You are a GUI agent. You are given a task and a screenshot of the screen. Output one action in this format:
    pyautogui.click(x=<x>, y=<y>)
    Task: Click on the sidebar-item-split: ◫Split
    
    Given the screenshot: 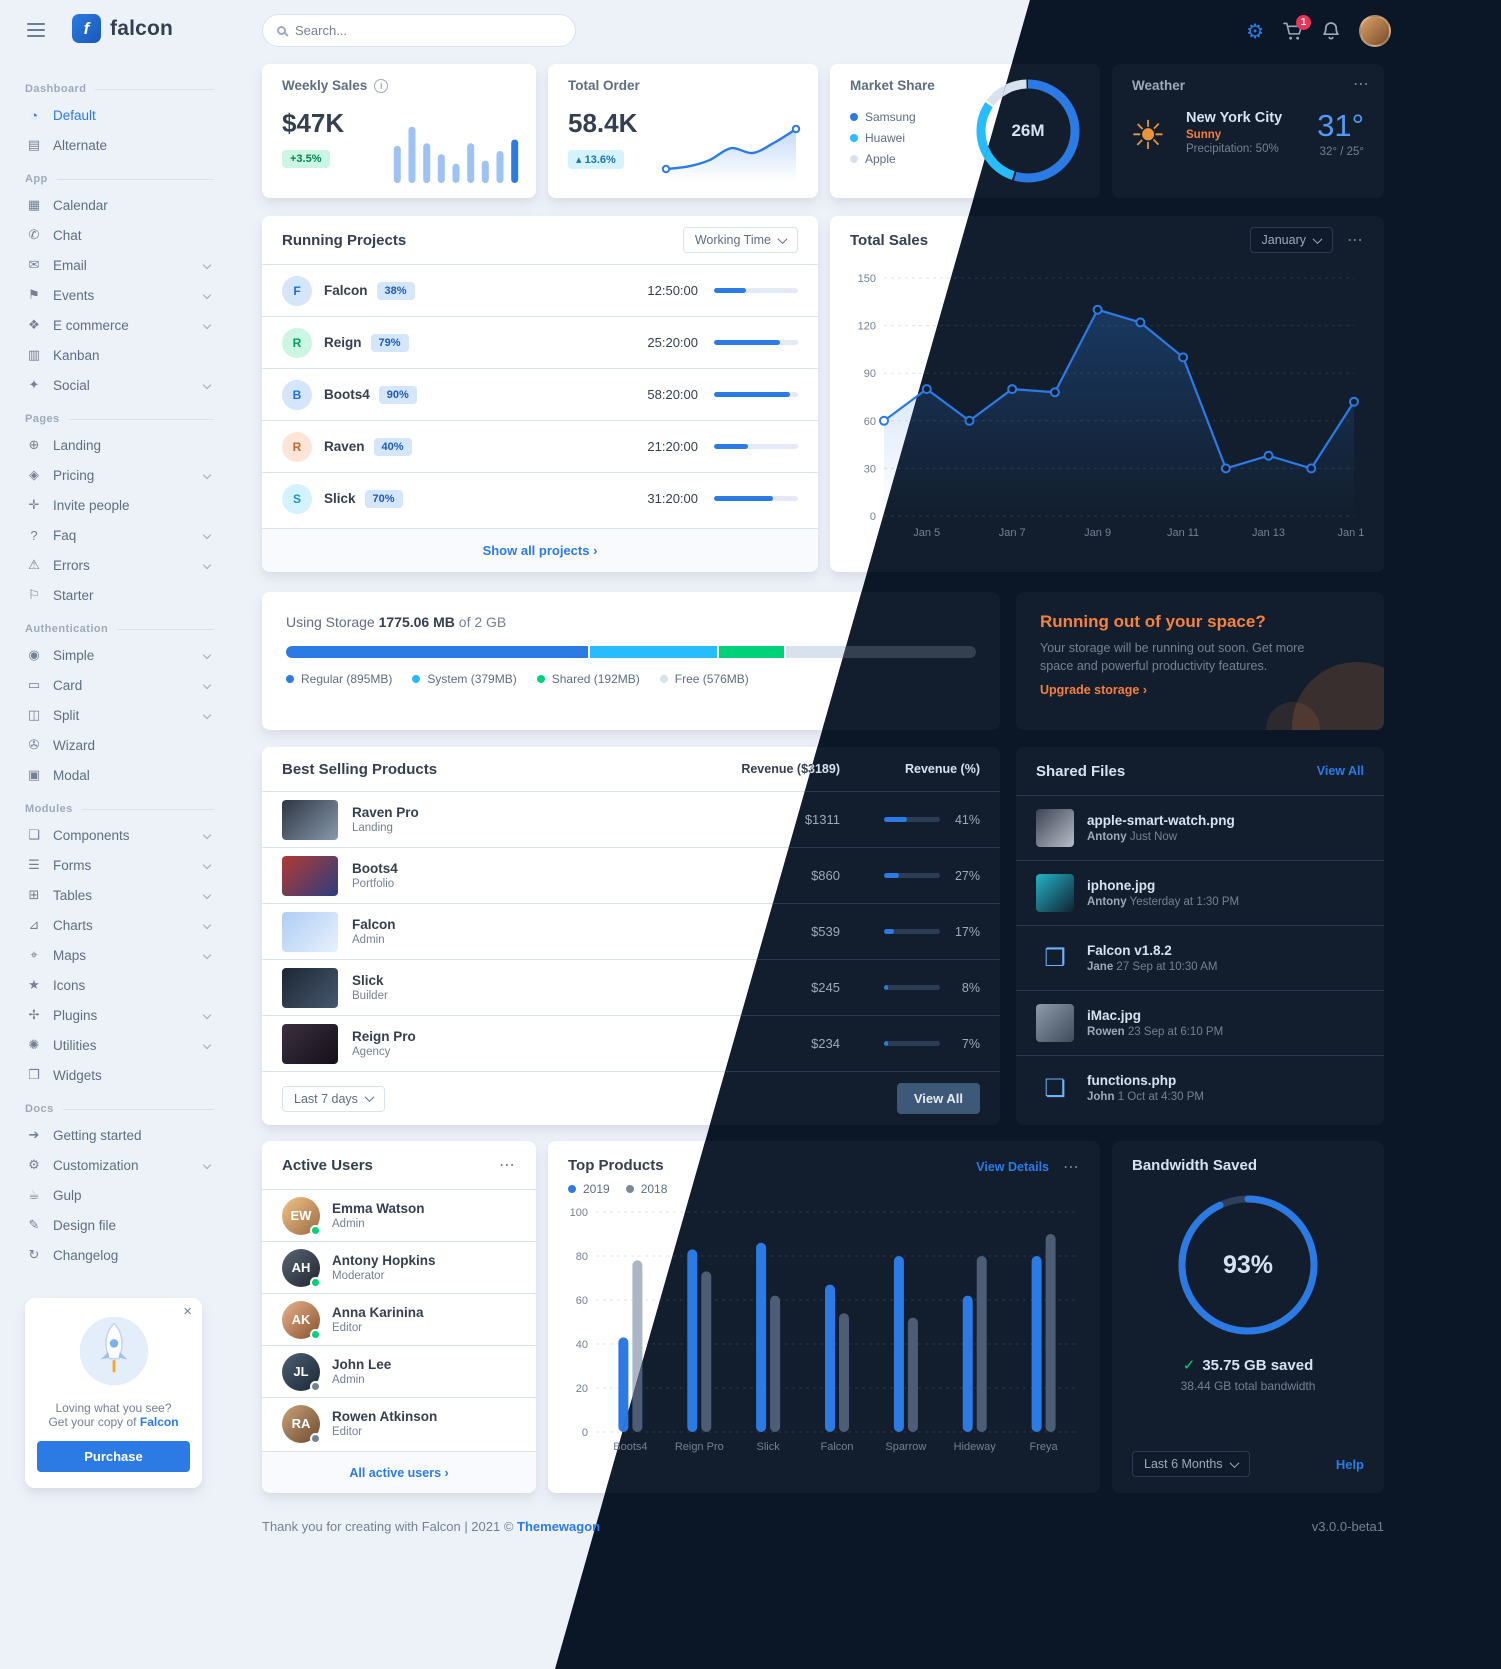 What is the action you would take?
    pyautogui.click(x=119, y=715)
    